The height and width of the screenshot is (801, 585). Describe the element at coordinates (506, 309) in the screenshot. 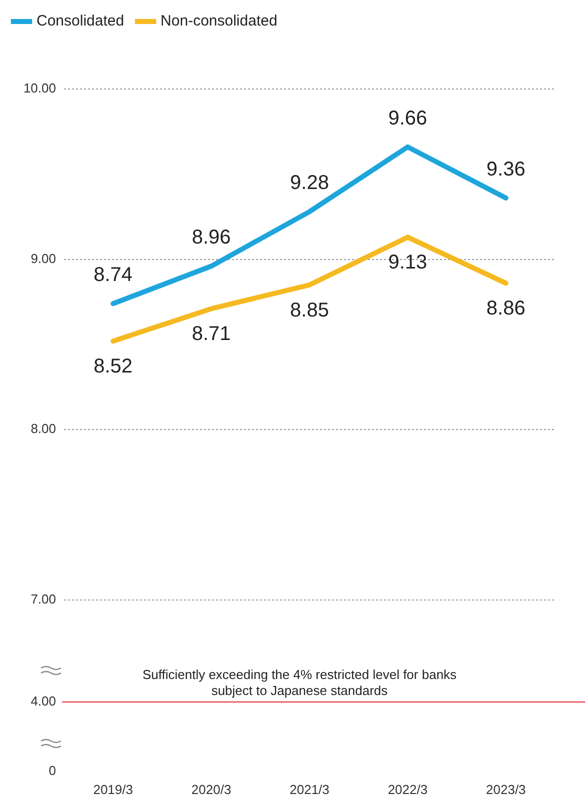

I see `data-label: 8.86` at that location.